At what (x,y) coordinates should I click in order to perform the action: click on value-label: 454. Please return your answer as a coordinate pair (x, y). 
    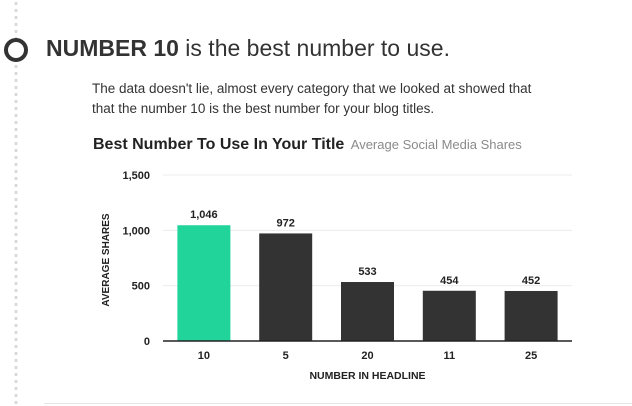
    Looking at the image, I should click on (449, 281).